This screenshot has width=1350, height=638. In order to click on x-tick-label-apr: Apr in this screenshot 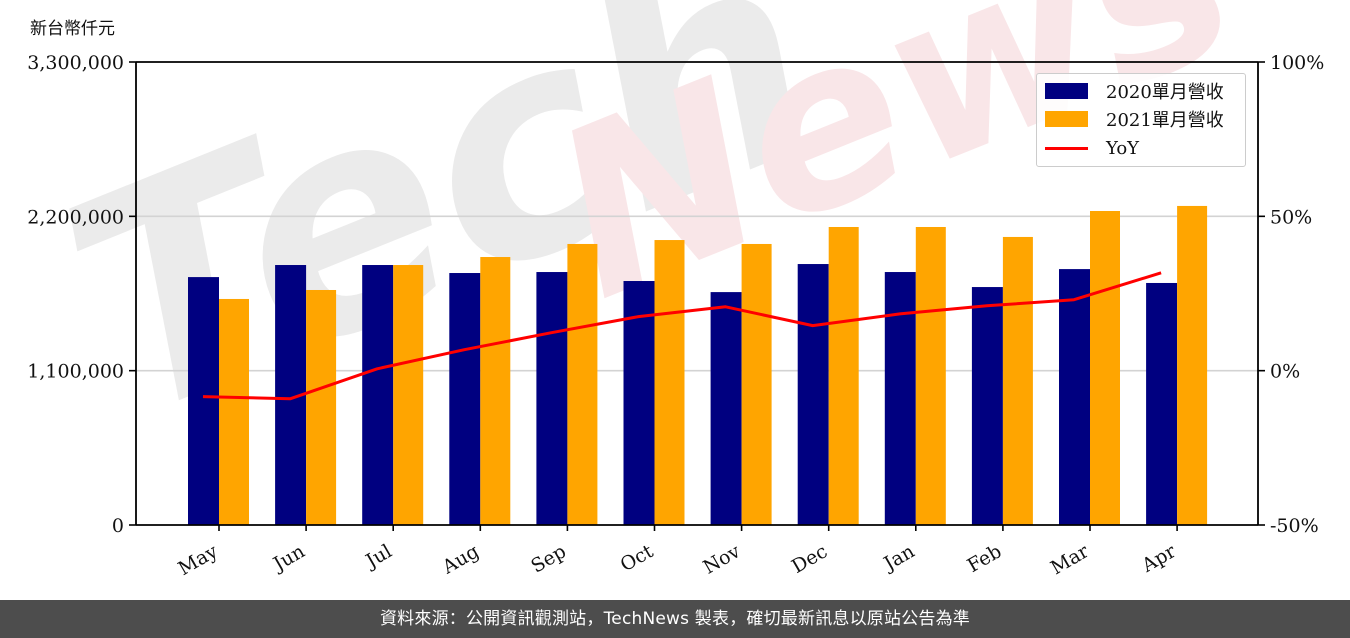, I will do `click(1158, 558)`.